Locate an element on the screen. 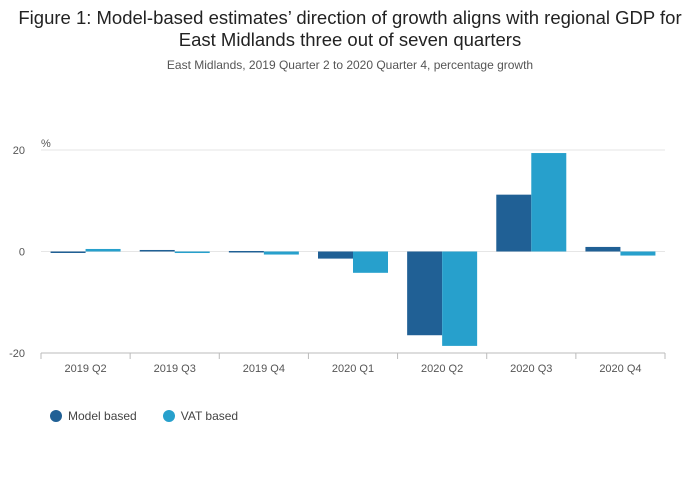 Image resolution: width=700 pixels, height=502 pixels. legend-item-vat: VAT based is located at coordinates (200, 416).